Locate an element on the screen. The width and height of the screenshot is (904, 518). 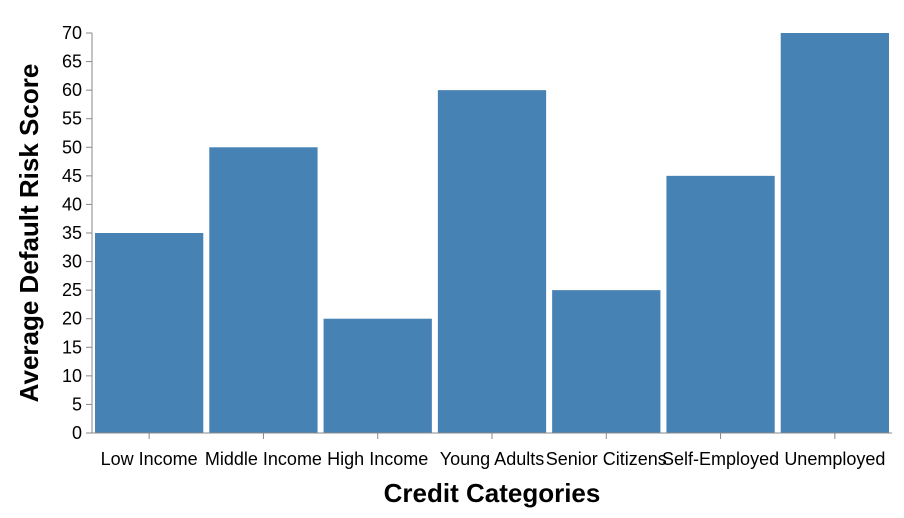
bar-young-adults is located at coordinates (492, 262).